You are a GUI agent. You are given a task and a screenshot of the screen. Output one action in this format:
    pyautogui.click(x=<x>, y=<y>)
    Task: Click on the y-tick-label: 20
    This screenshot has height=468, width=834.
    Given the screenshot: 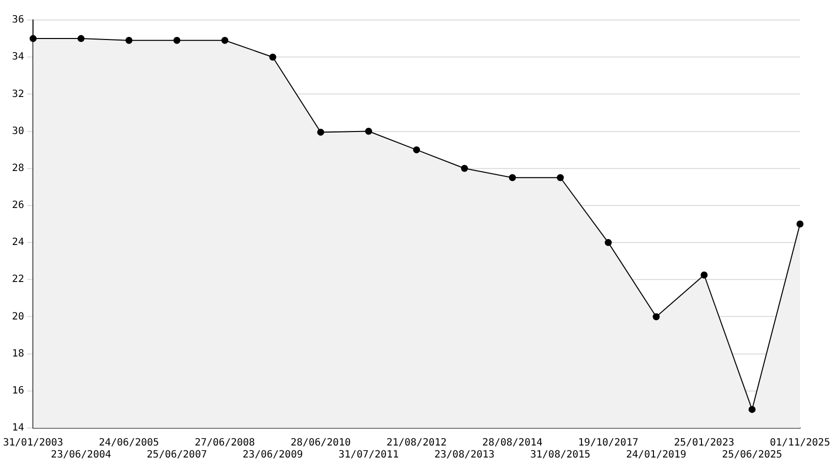 What is the action you would take?
    pyautogui.click(x=18, y=316)
    